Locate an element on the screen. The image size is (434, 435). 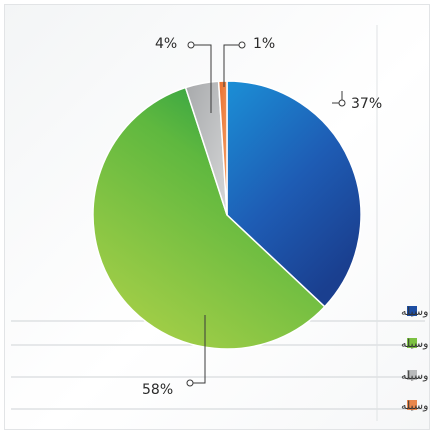
legend-label-1: یک وسیله is located at coordinates (416, 343).